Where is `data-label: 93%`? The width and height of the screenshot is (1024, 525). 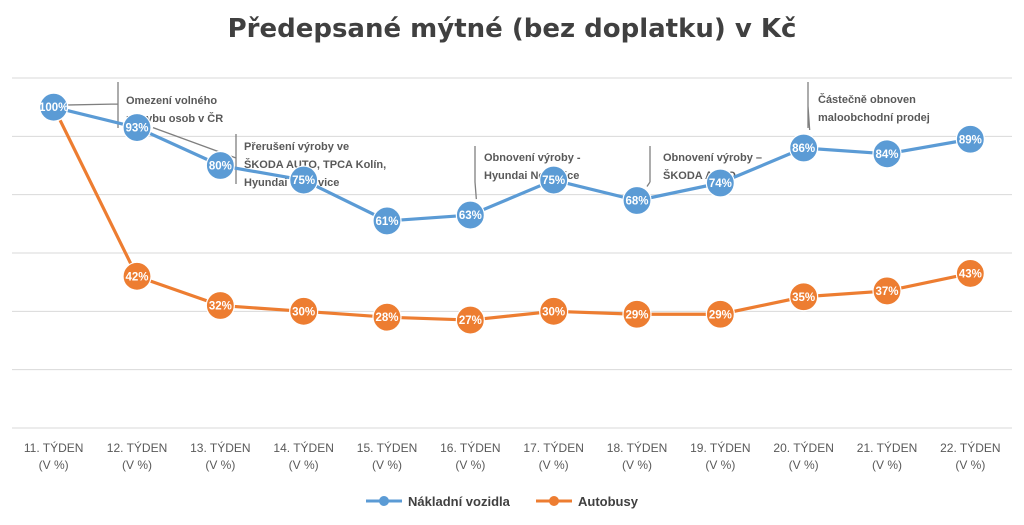
data-label: 93% is located at coordinates (136, 129).